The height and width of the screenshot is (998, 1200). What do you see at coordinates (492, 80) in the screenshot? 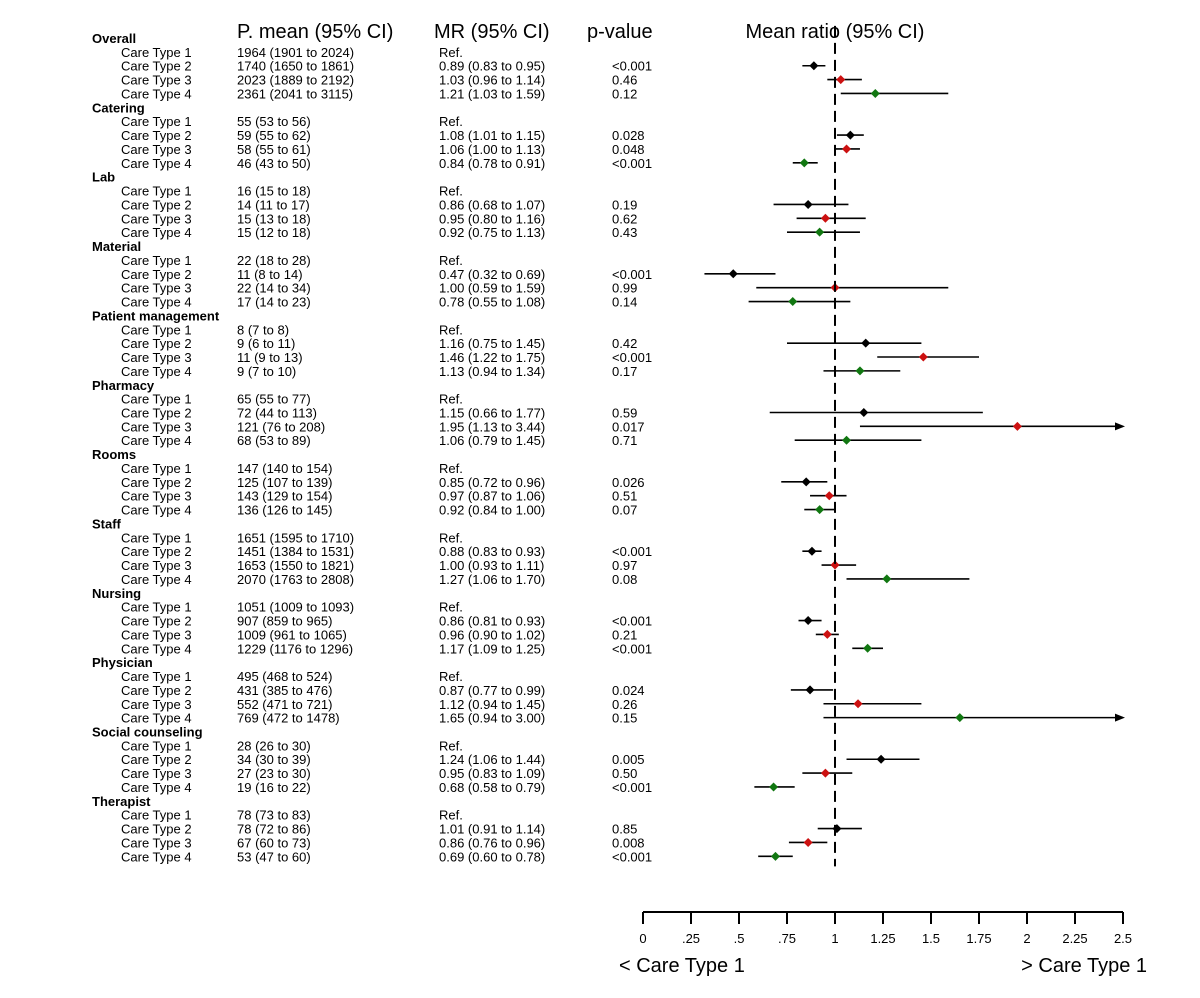
I see `mr-value: 1.03 (0.96 to 1.14)` at bounding box center [492, 80].